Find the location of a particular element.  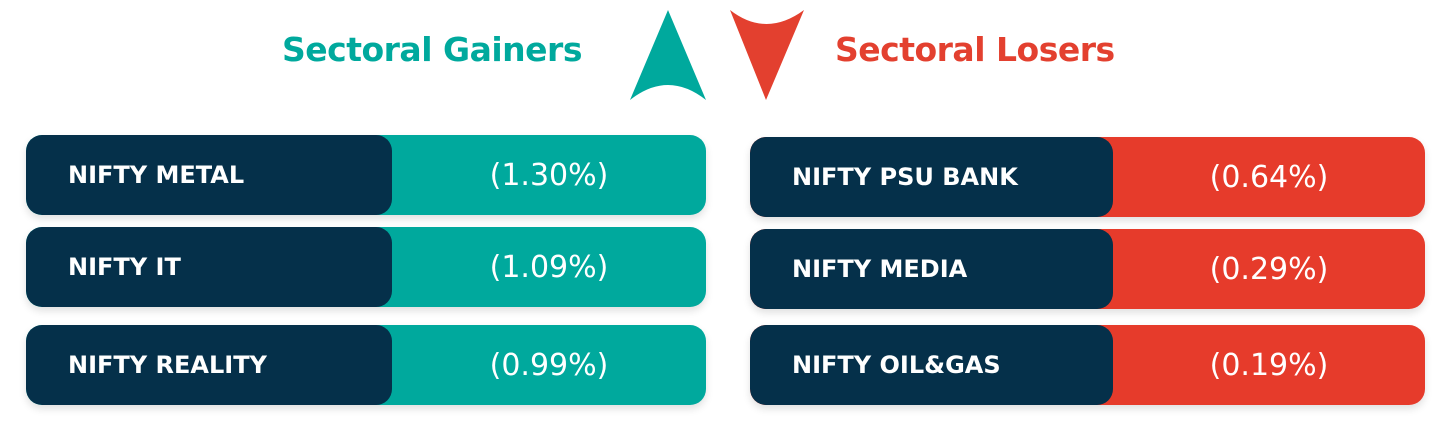

gainer-row: NIFTY METAL (1.30%) is located at coordinates (366, 175).